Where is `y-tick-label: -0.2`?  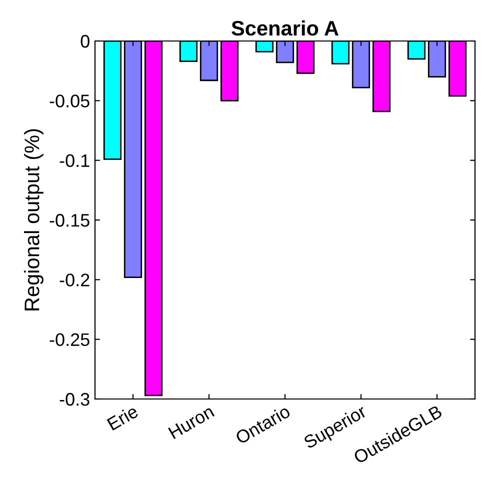
y-tick-label: -0.2 is located at coordinates (75, 280).